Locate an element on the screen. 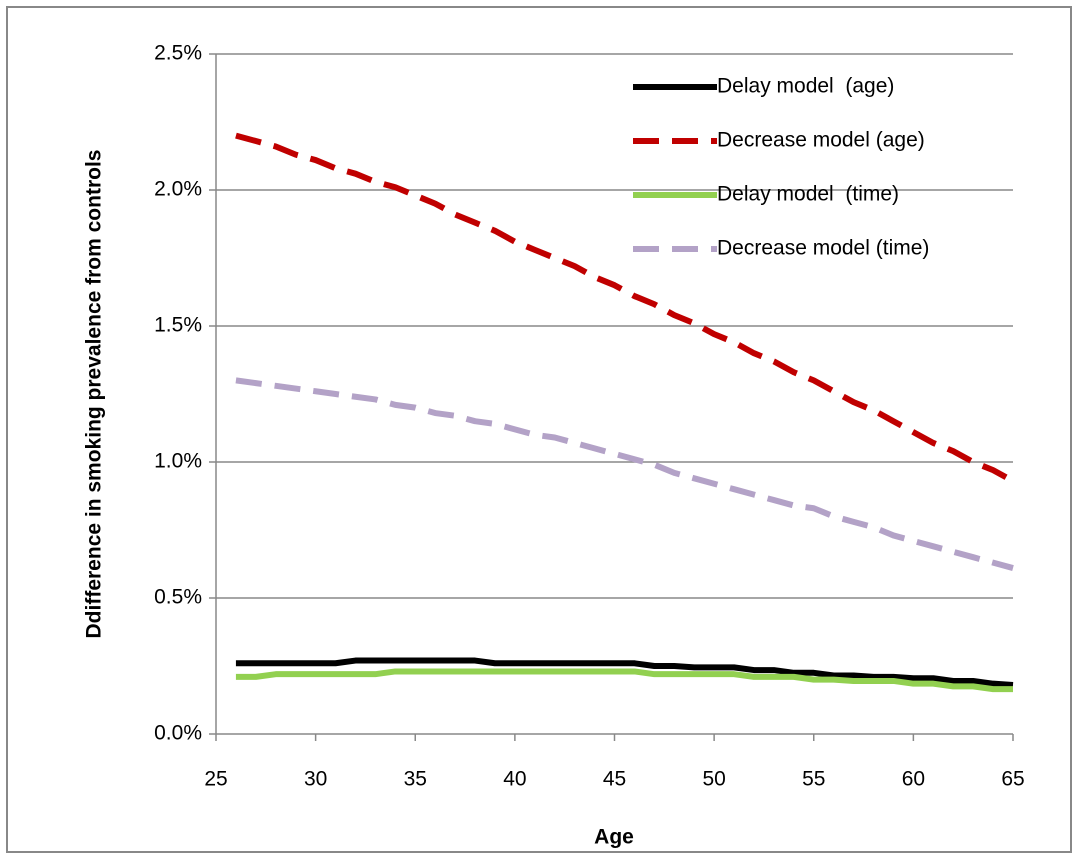 This screenshot has height=856, width=1078. legend-label: Decrease model (time) is located at coordinates (823, 248).